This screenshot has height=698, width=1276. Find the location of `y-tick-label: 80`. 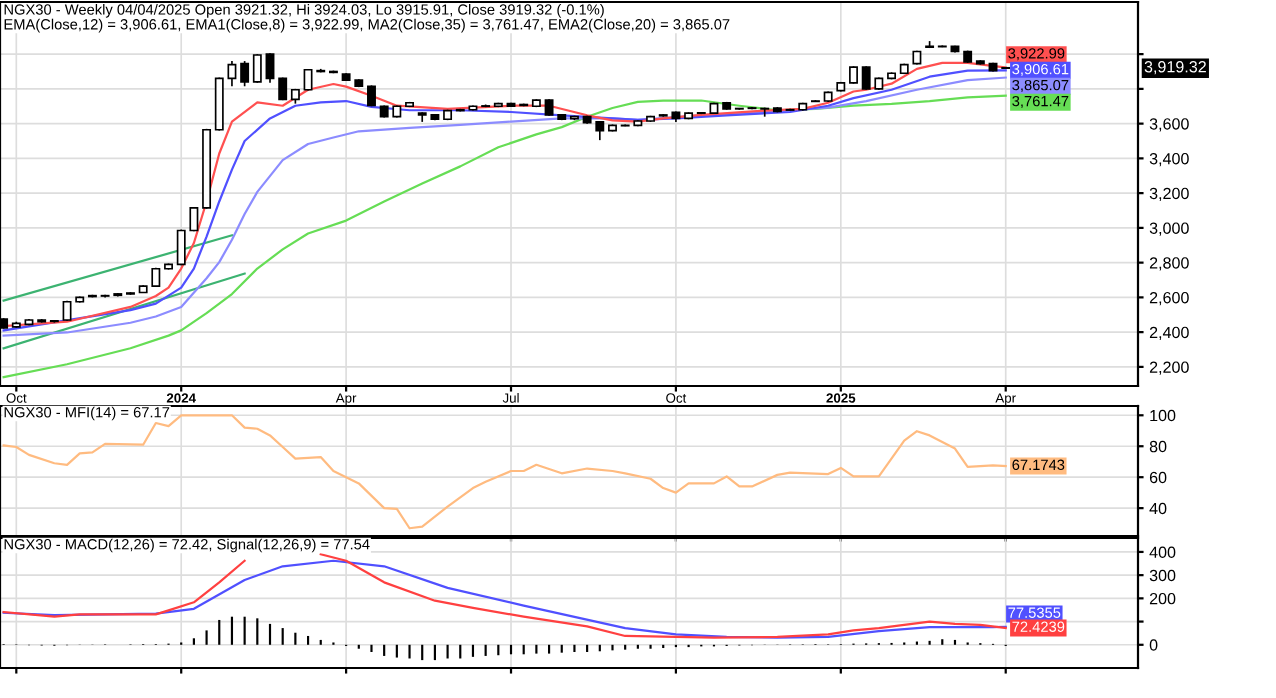

y-tick-label: 80 is located at coordinates (1158, 446).